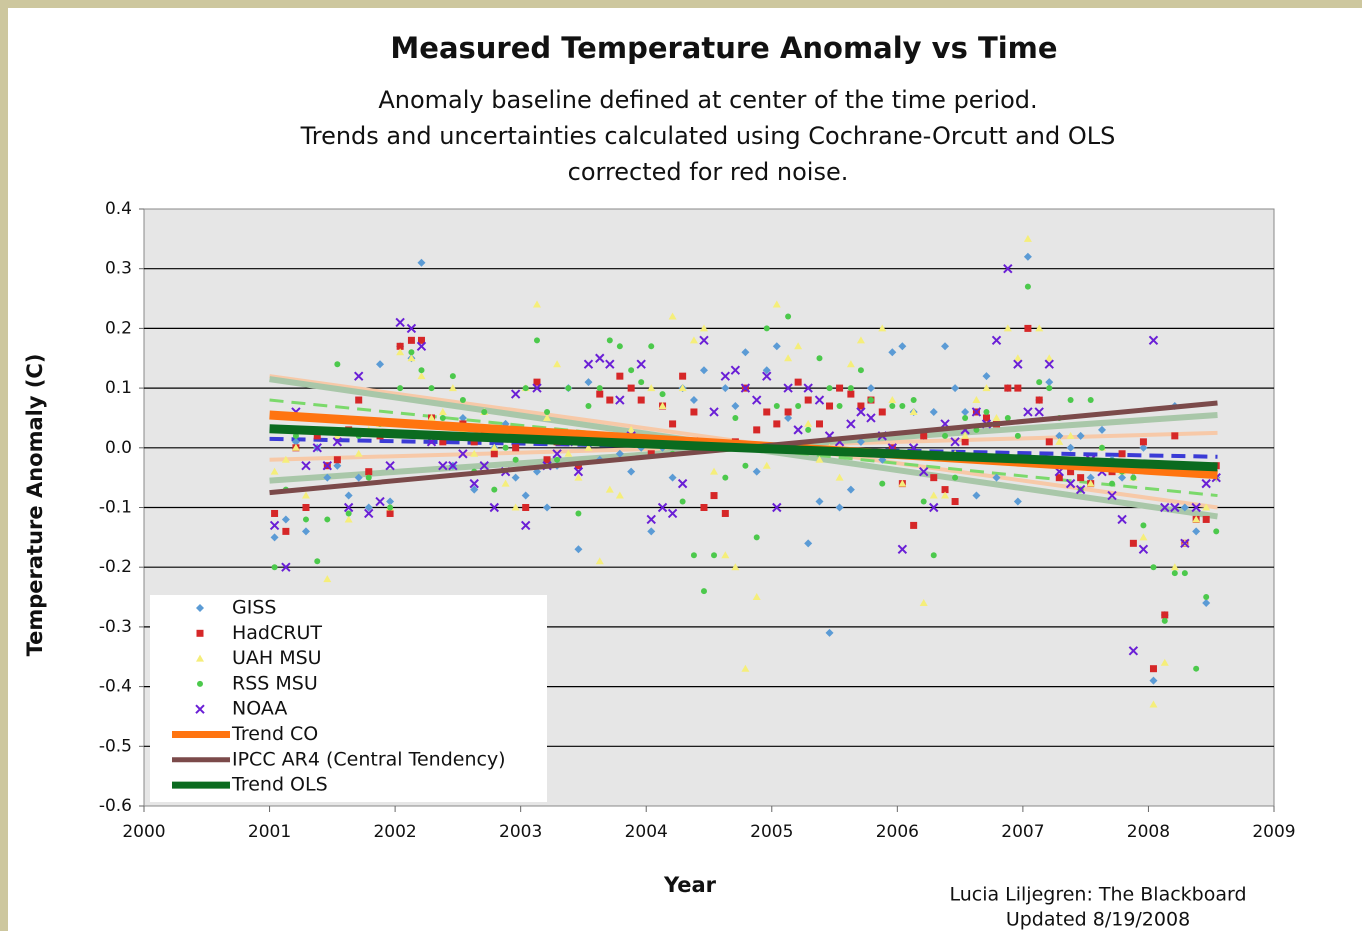 The height and width of the screenshot is (931, 1362). What do you see at coordinates (35, 505) in the screenshot?
I see `y-axis-label: Temperature Anomaly (C)` at bounding box center [35, 505].